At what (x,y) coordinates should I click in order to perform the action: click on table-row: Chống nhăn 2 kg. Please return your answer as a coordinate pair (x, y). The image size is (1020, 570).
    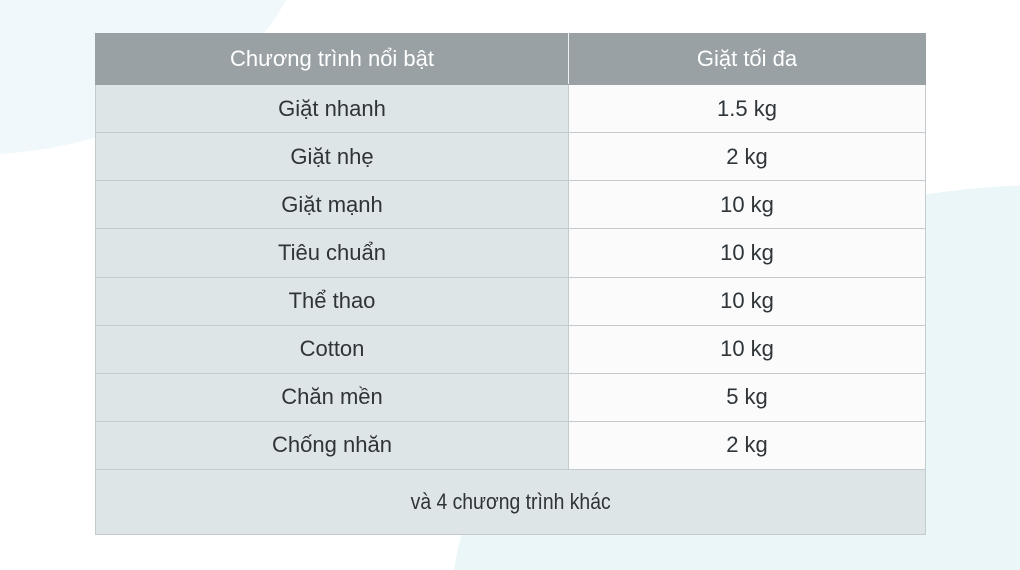
    Looking at the image, I should click on (510, 445).